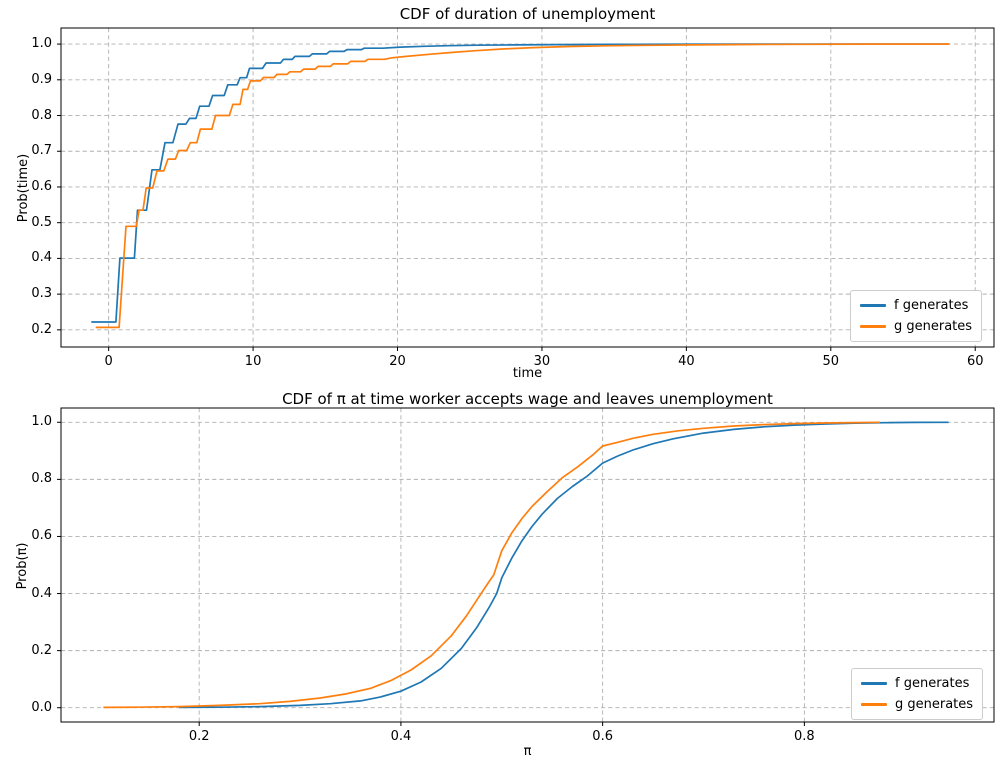 The width and height of the screenshot is (1001, 776). I want to click on x-tick-label: 0.6, so click(602, 736).